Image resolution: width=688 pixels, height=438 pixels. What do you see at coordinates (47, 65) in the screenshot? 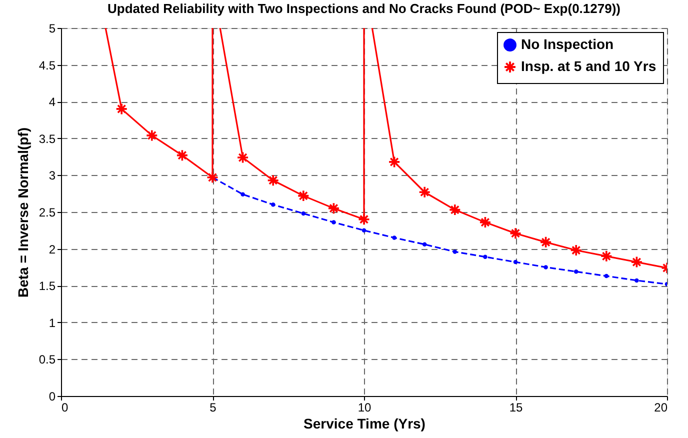
I see `y-tick-label: 4.5` at bounding box center [47, 65].